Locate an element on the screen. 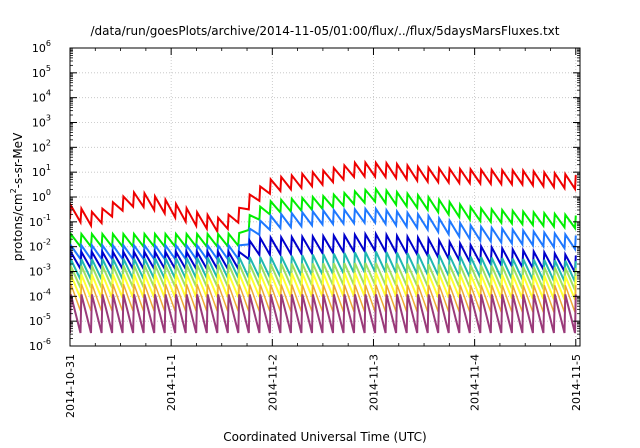  y-tick-label: 10³ is located at coordinates (41, 122).